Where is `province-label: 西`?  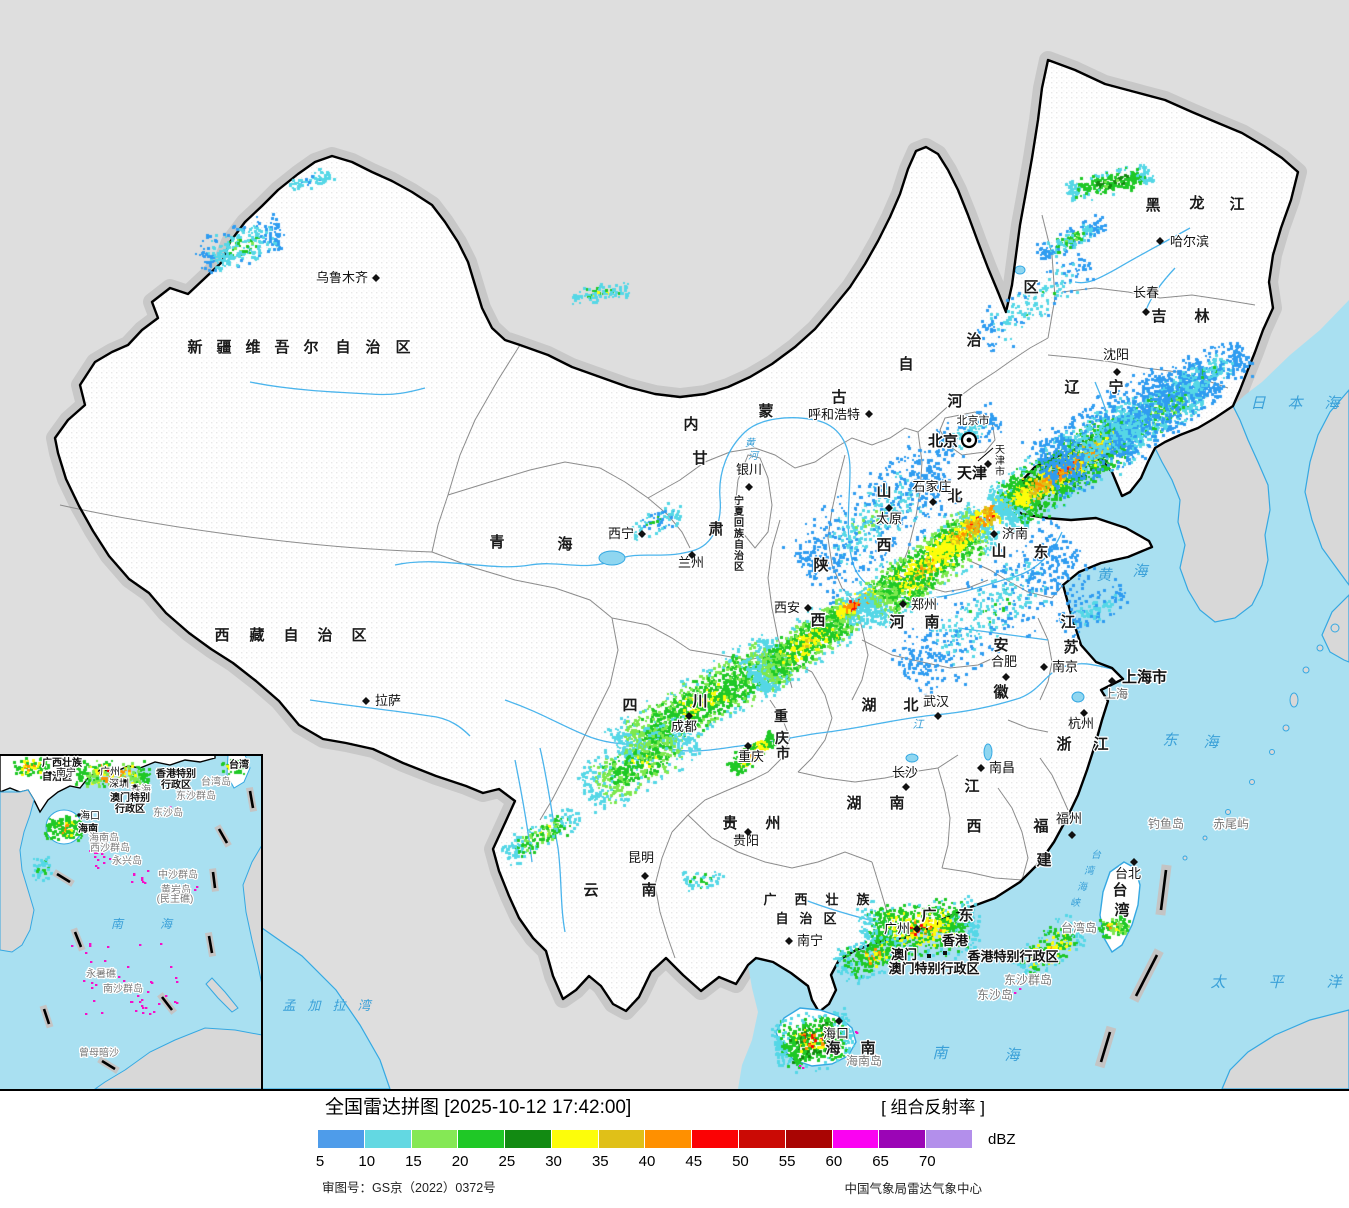
province-label: 西 is located at coordinates (883, 545).